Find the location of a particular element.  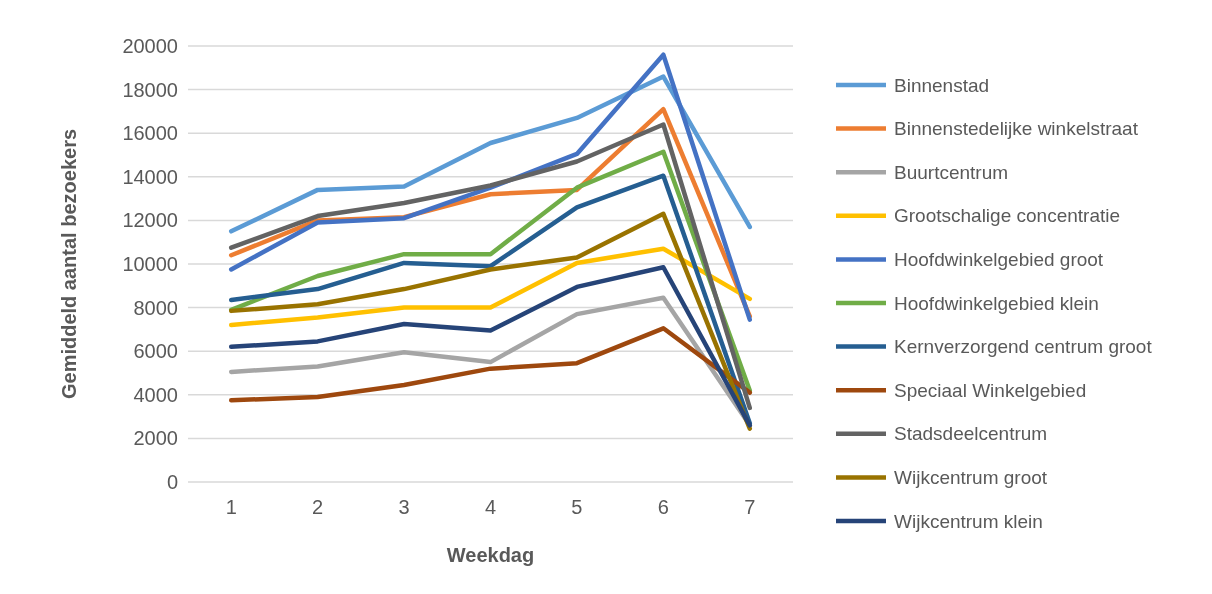

y-tick-label: 12000 is located at coordinates (150, 220).